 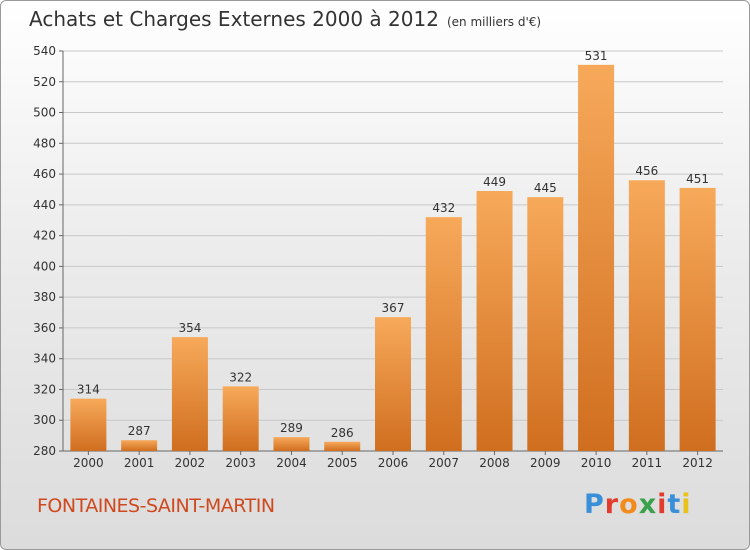 What do you see at coordinates (88, 463) in the screenshot?
I see `x-tick-label: 2000` at bounding box center [88, 463].